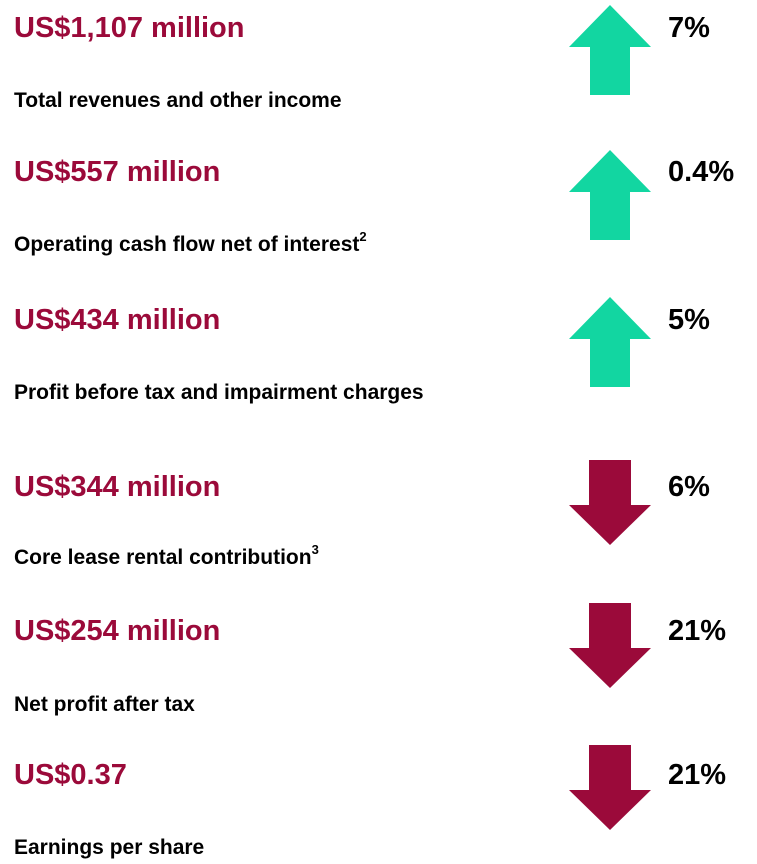 The image size is (757, 864). I want to click on change-value: 7%, so click(689, 28).